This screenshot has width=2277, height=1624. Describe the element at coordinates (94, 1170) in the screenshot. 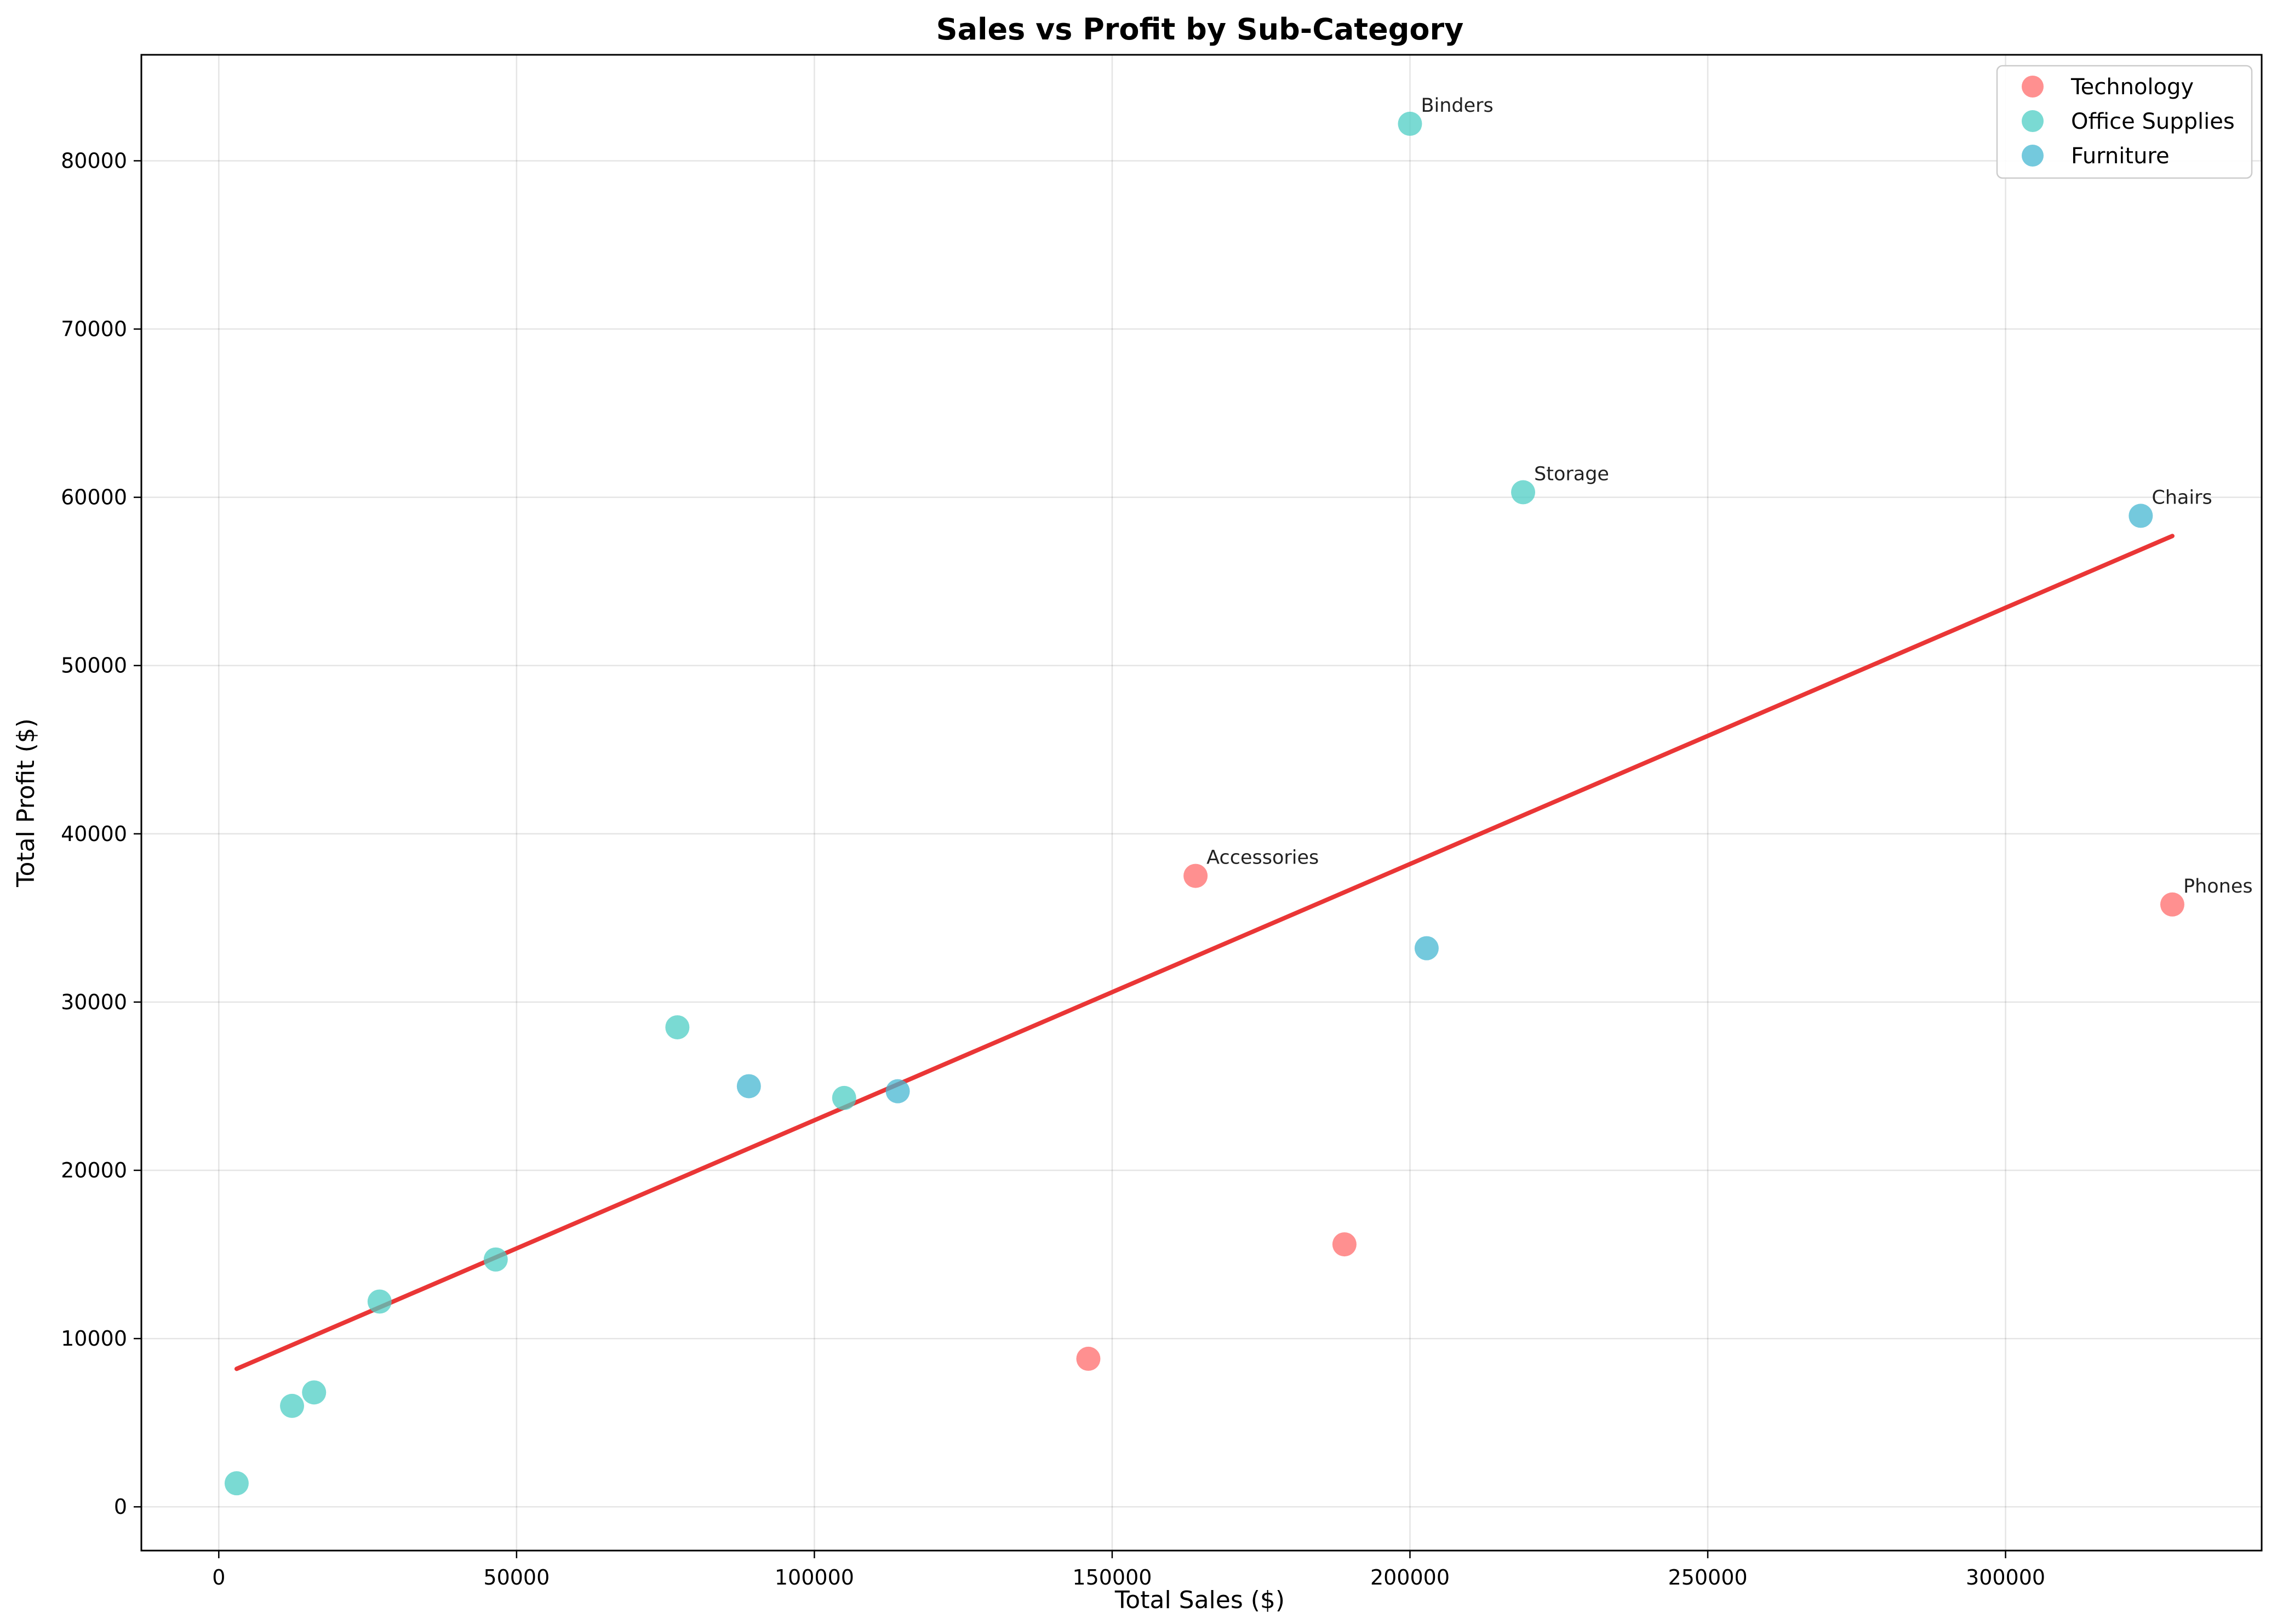

I see `y-tick-label: 20000` at that location.